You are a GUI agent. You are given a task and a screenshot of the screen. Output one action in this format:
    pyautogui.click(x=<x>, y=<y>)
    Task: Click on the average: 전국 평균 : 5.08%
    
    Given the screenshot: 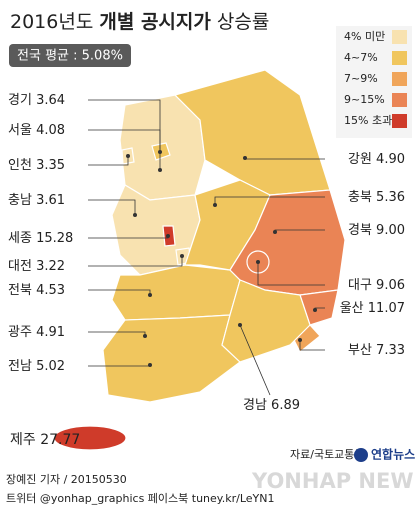 What is the action you would take?
    pyautogui.click(x=70, y=56)
    